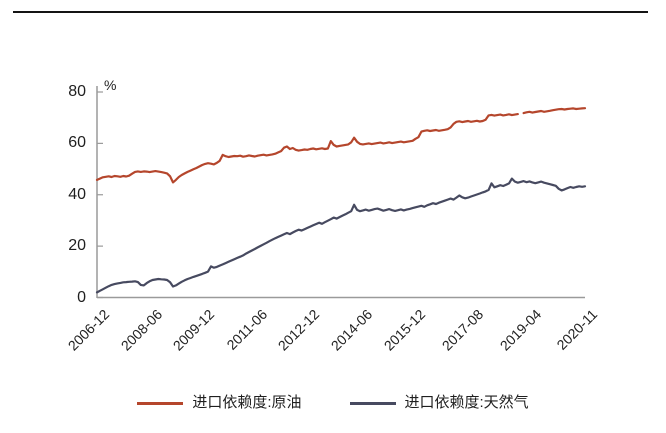 Image resolution: width=666 pixels, height=433 pixels. I want to click on y-axis-tick-label: 20, so click(77, 246).